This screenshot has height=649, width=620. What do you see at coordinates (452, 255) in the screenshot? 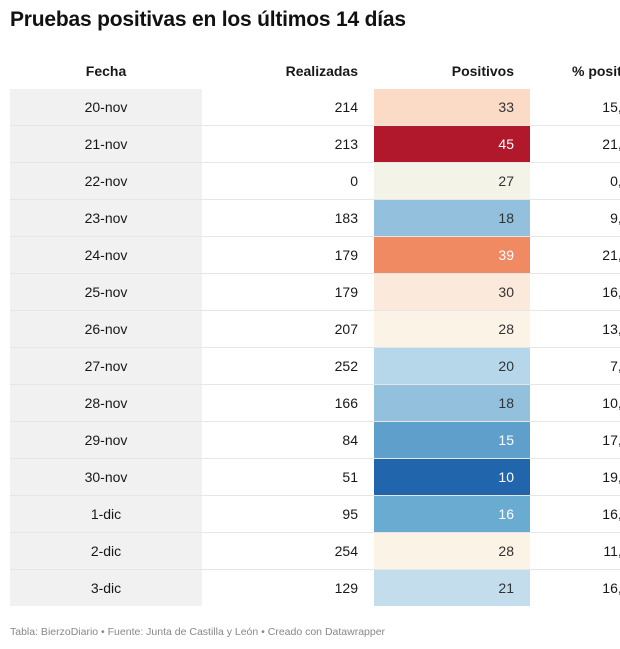
I see `cell-positivos: 39` at bounding box center [452, 255].